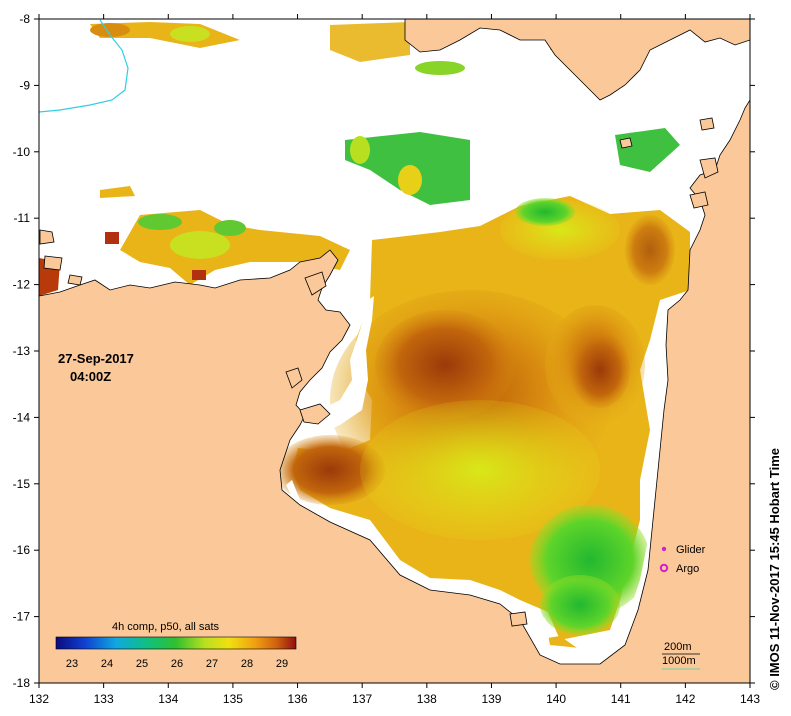 This screenshot has height=716, width=791. Describe the element at coordinates (96, 358) in the screenshot. I see `date-label: 27-Sep-2017` at that location.